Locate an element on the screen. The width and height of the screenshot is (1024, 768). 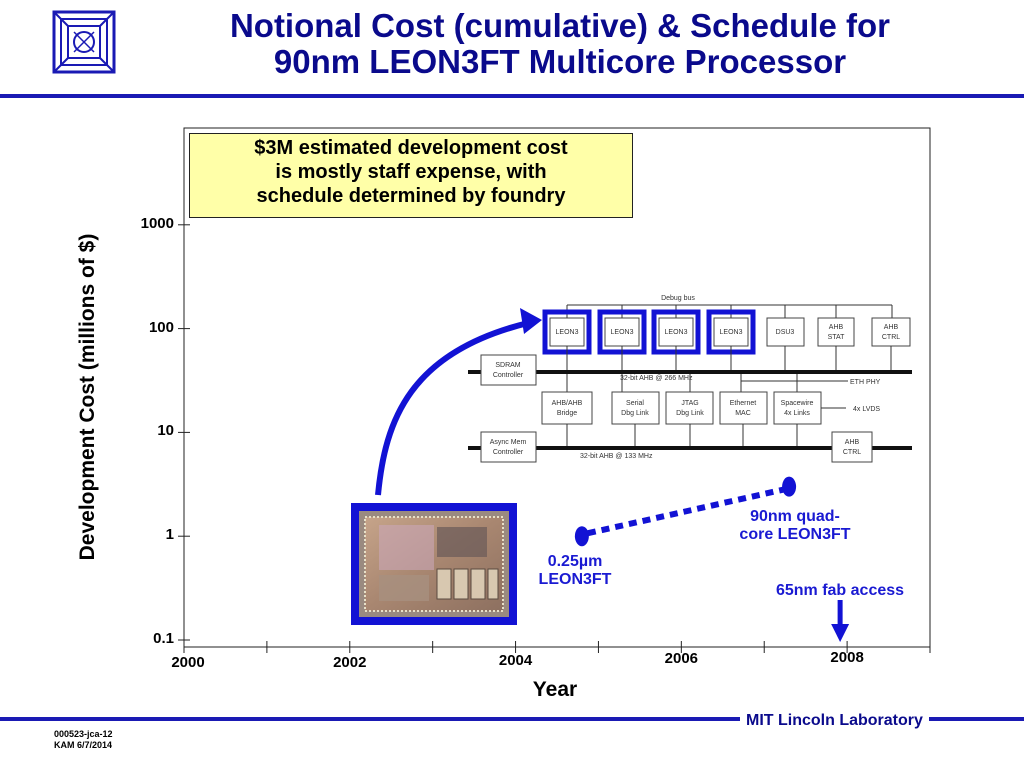
bridge-label-2: Bridge is located at coordinates (567, 413).